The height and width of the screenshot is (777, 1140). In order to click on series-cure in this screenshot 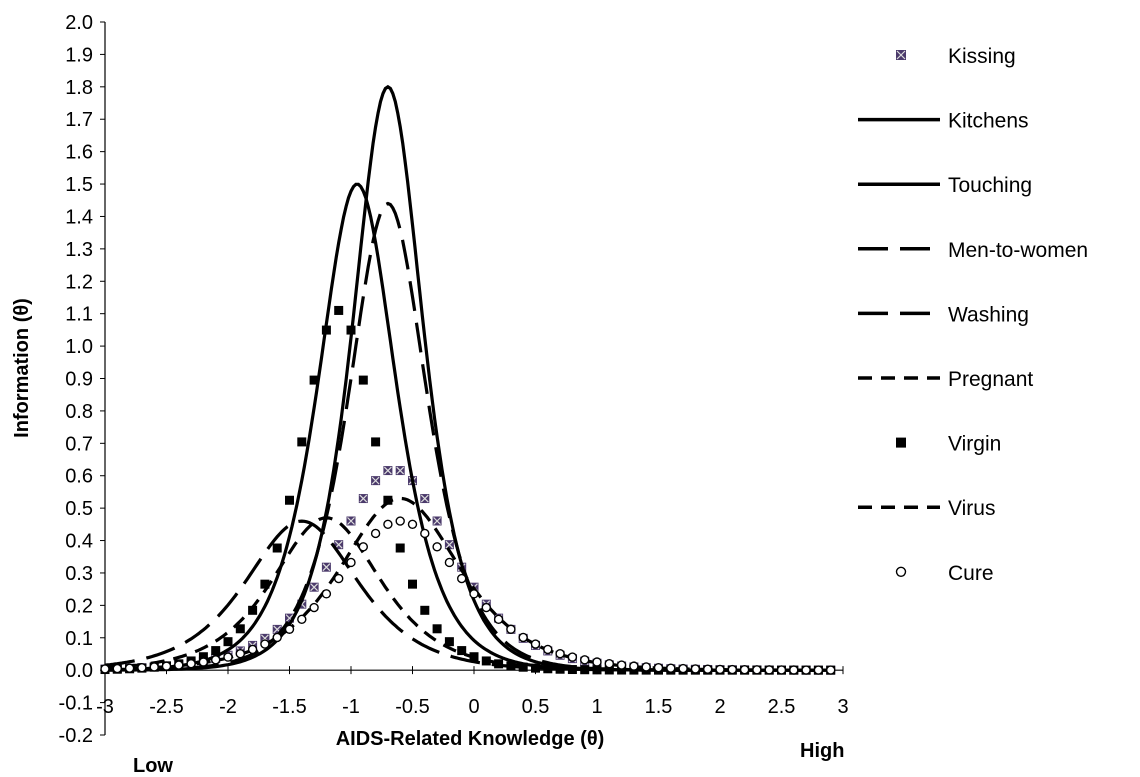, I will do `click(468, 595)`.